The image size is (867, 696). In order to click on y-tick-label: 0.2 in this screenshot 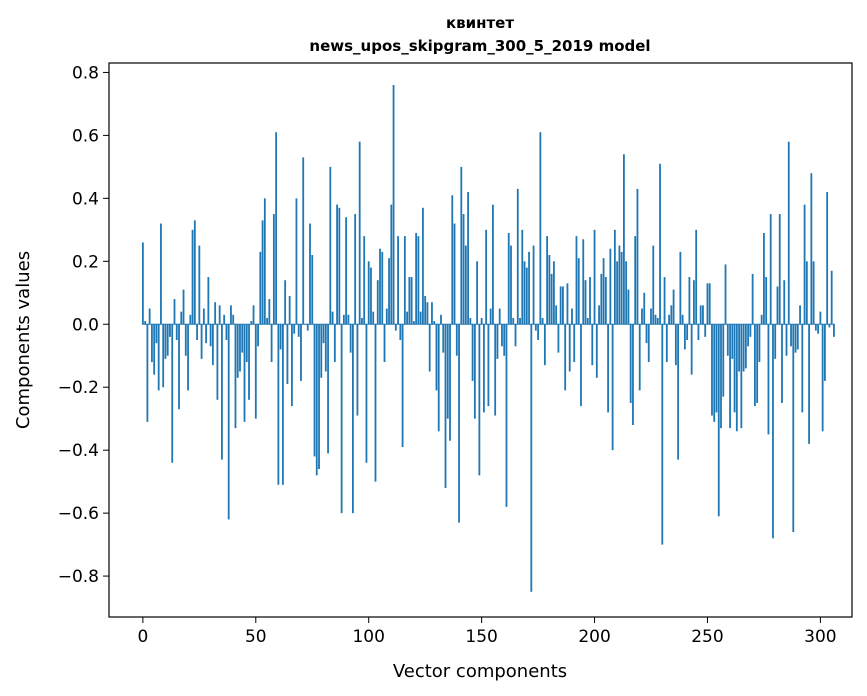, I will do `click(85, 262)`.